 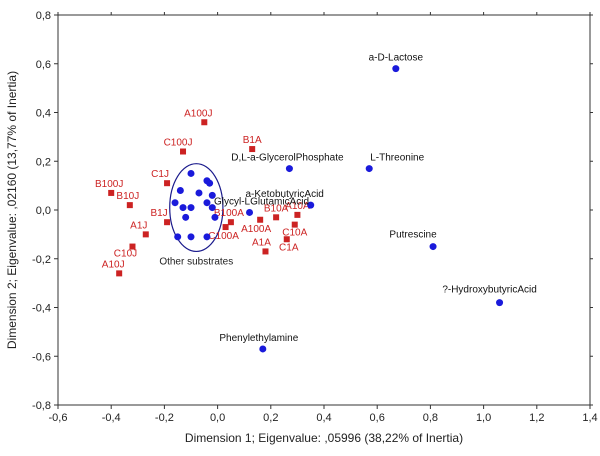 I want to click on x-tick-label: 0,2, so click(x=270, y=418).